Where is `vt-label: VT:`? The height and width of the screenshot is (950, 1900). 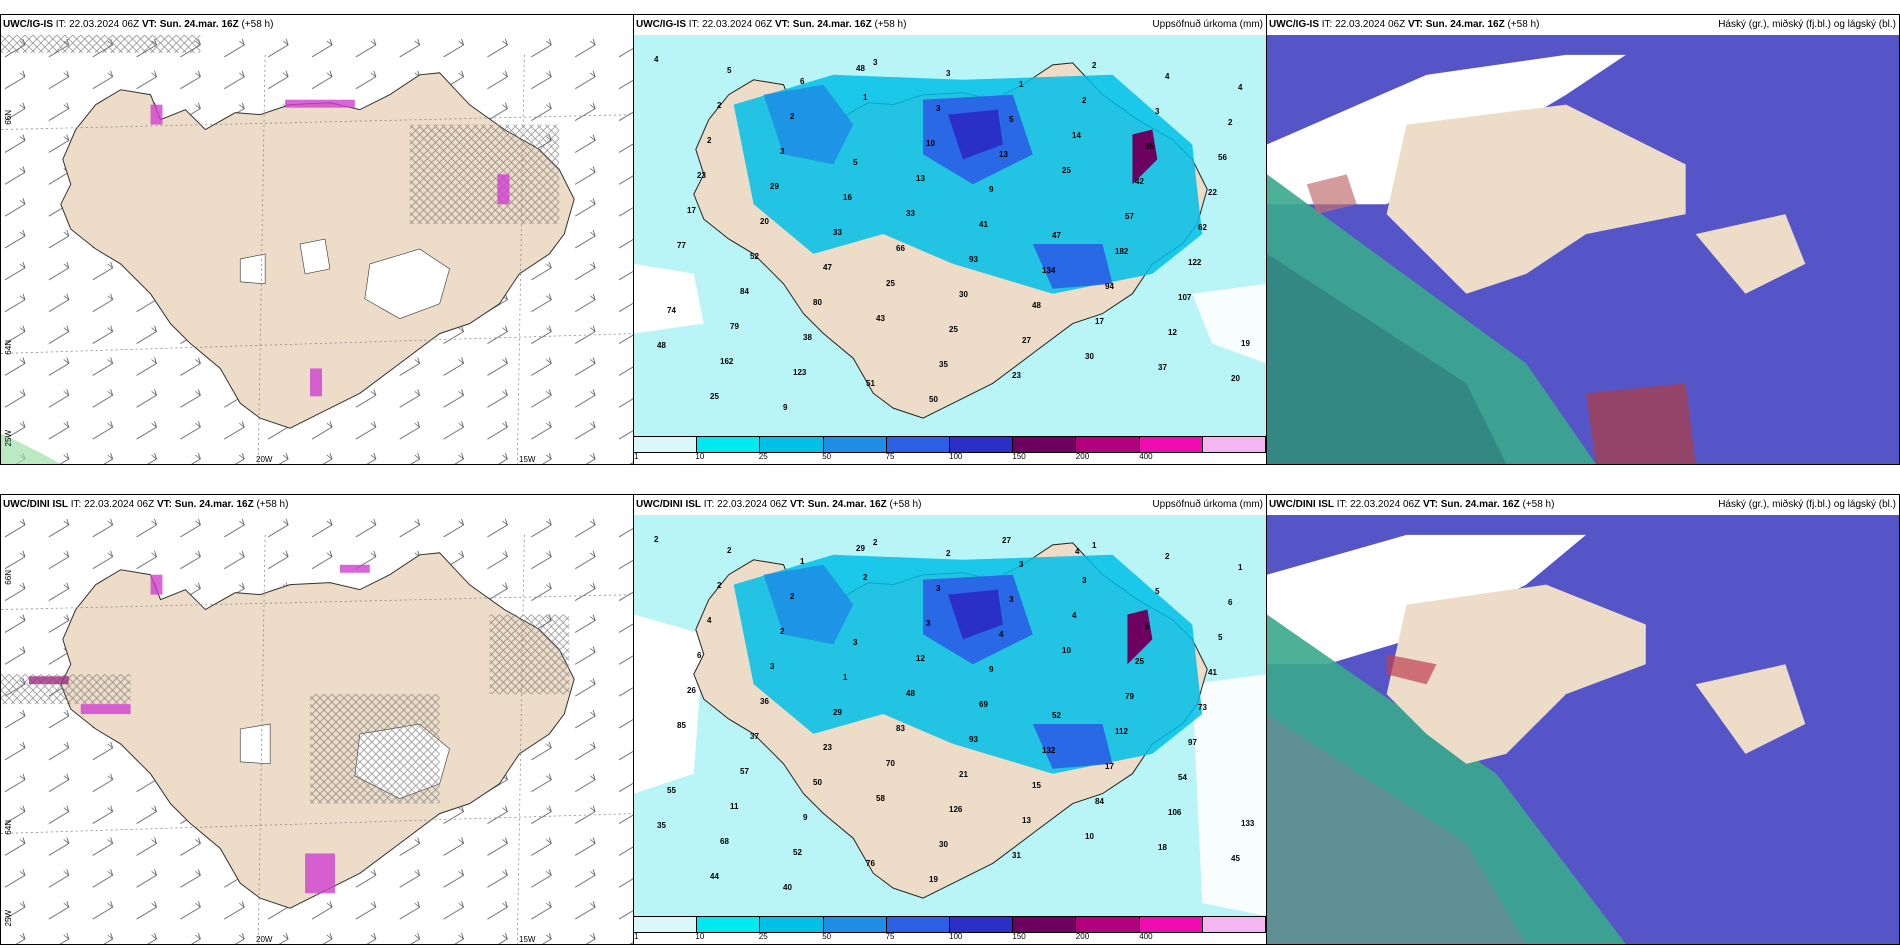
vt-label: VT: is located at coordinates (1430, 504).